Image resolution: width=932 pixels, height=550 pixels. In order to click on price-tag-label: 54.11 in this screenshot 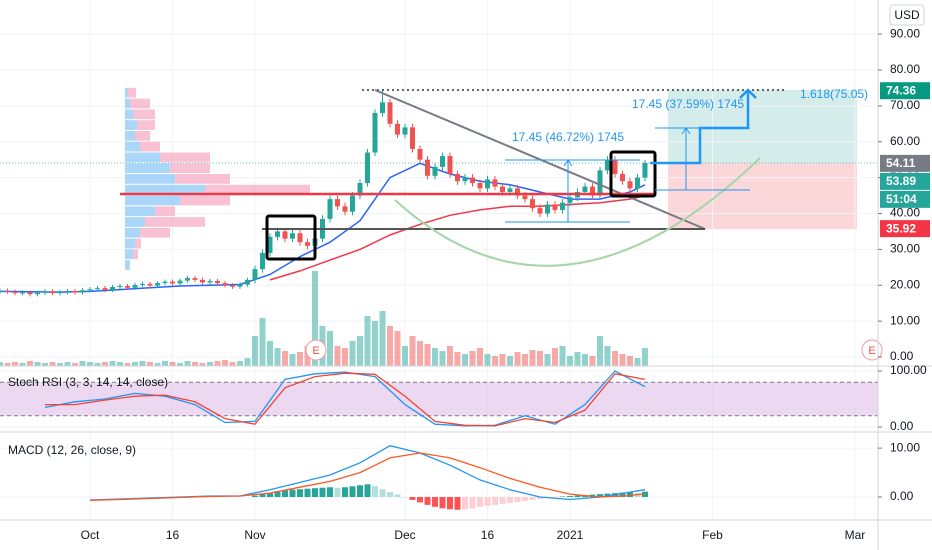, I will do `click(901, 163)`.